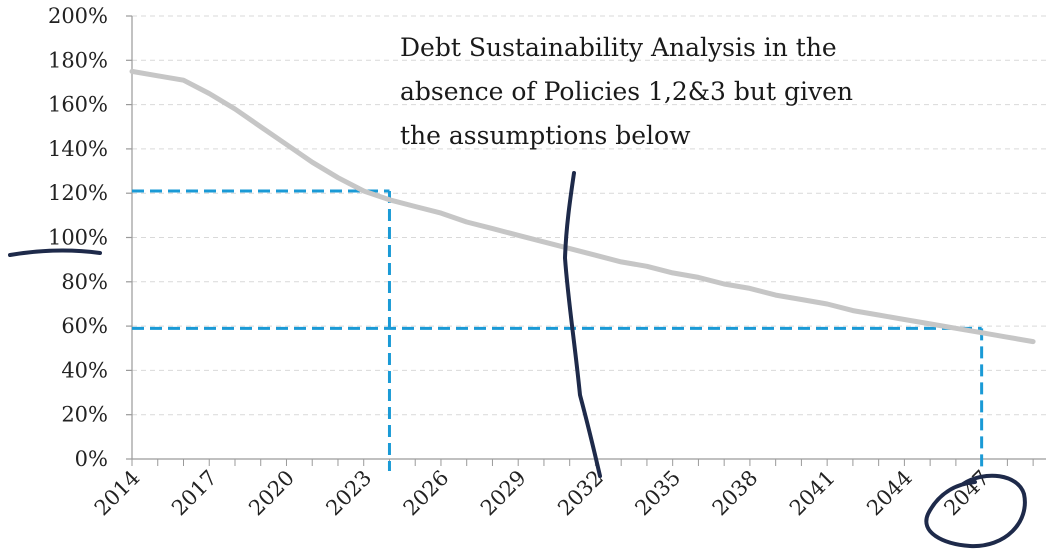  Describe the element at coordinates (117, 493) in the screenshot. I see `x-tick-label: 2014` at that location.